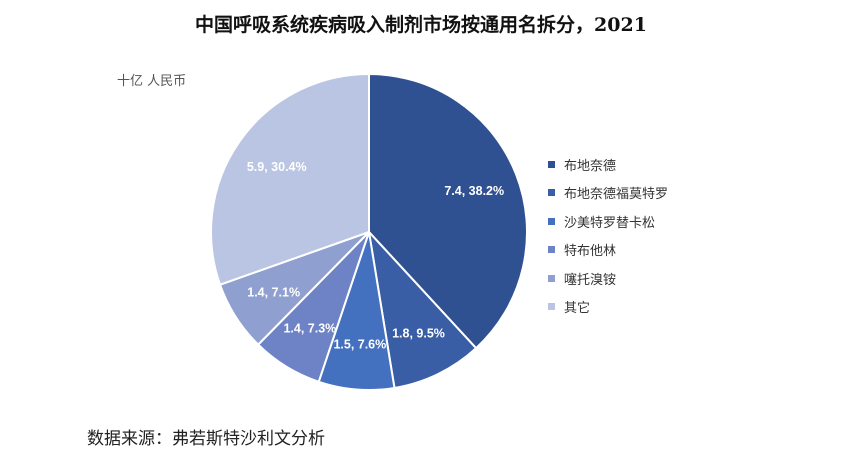  What do you see at coordinates (277, 167) in the screenshot?
I see `slice-data-label-5: 5.9, 30.4%` at bounding box center [277, 167].